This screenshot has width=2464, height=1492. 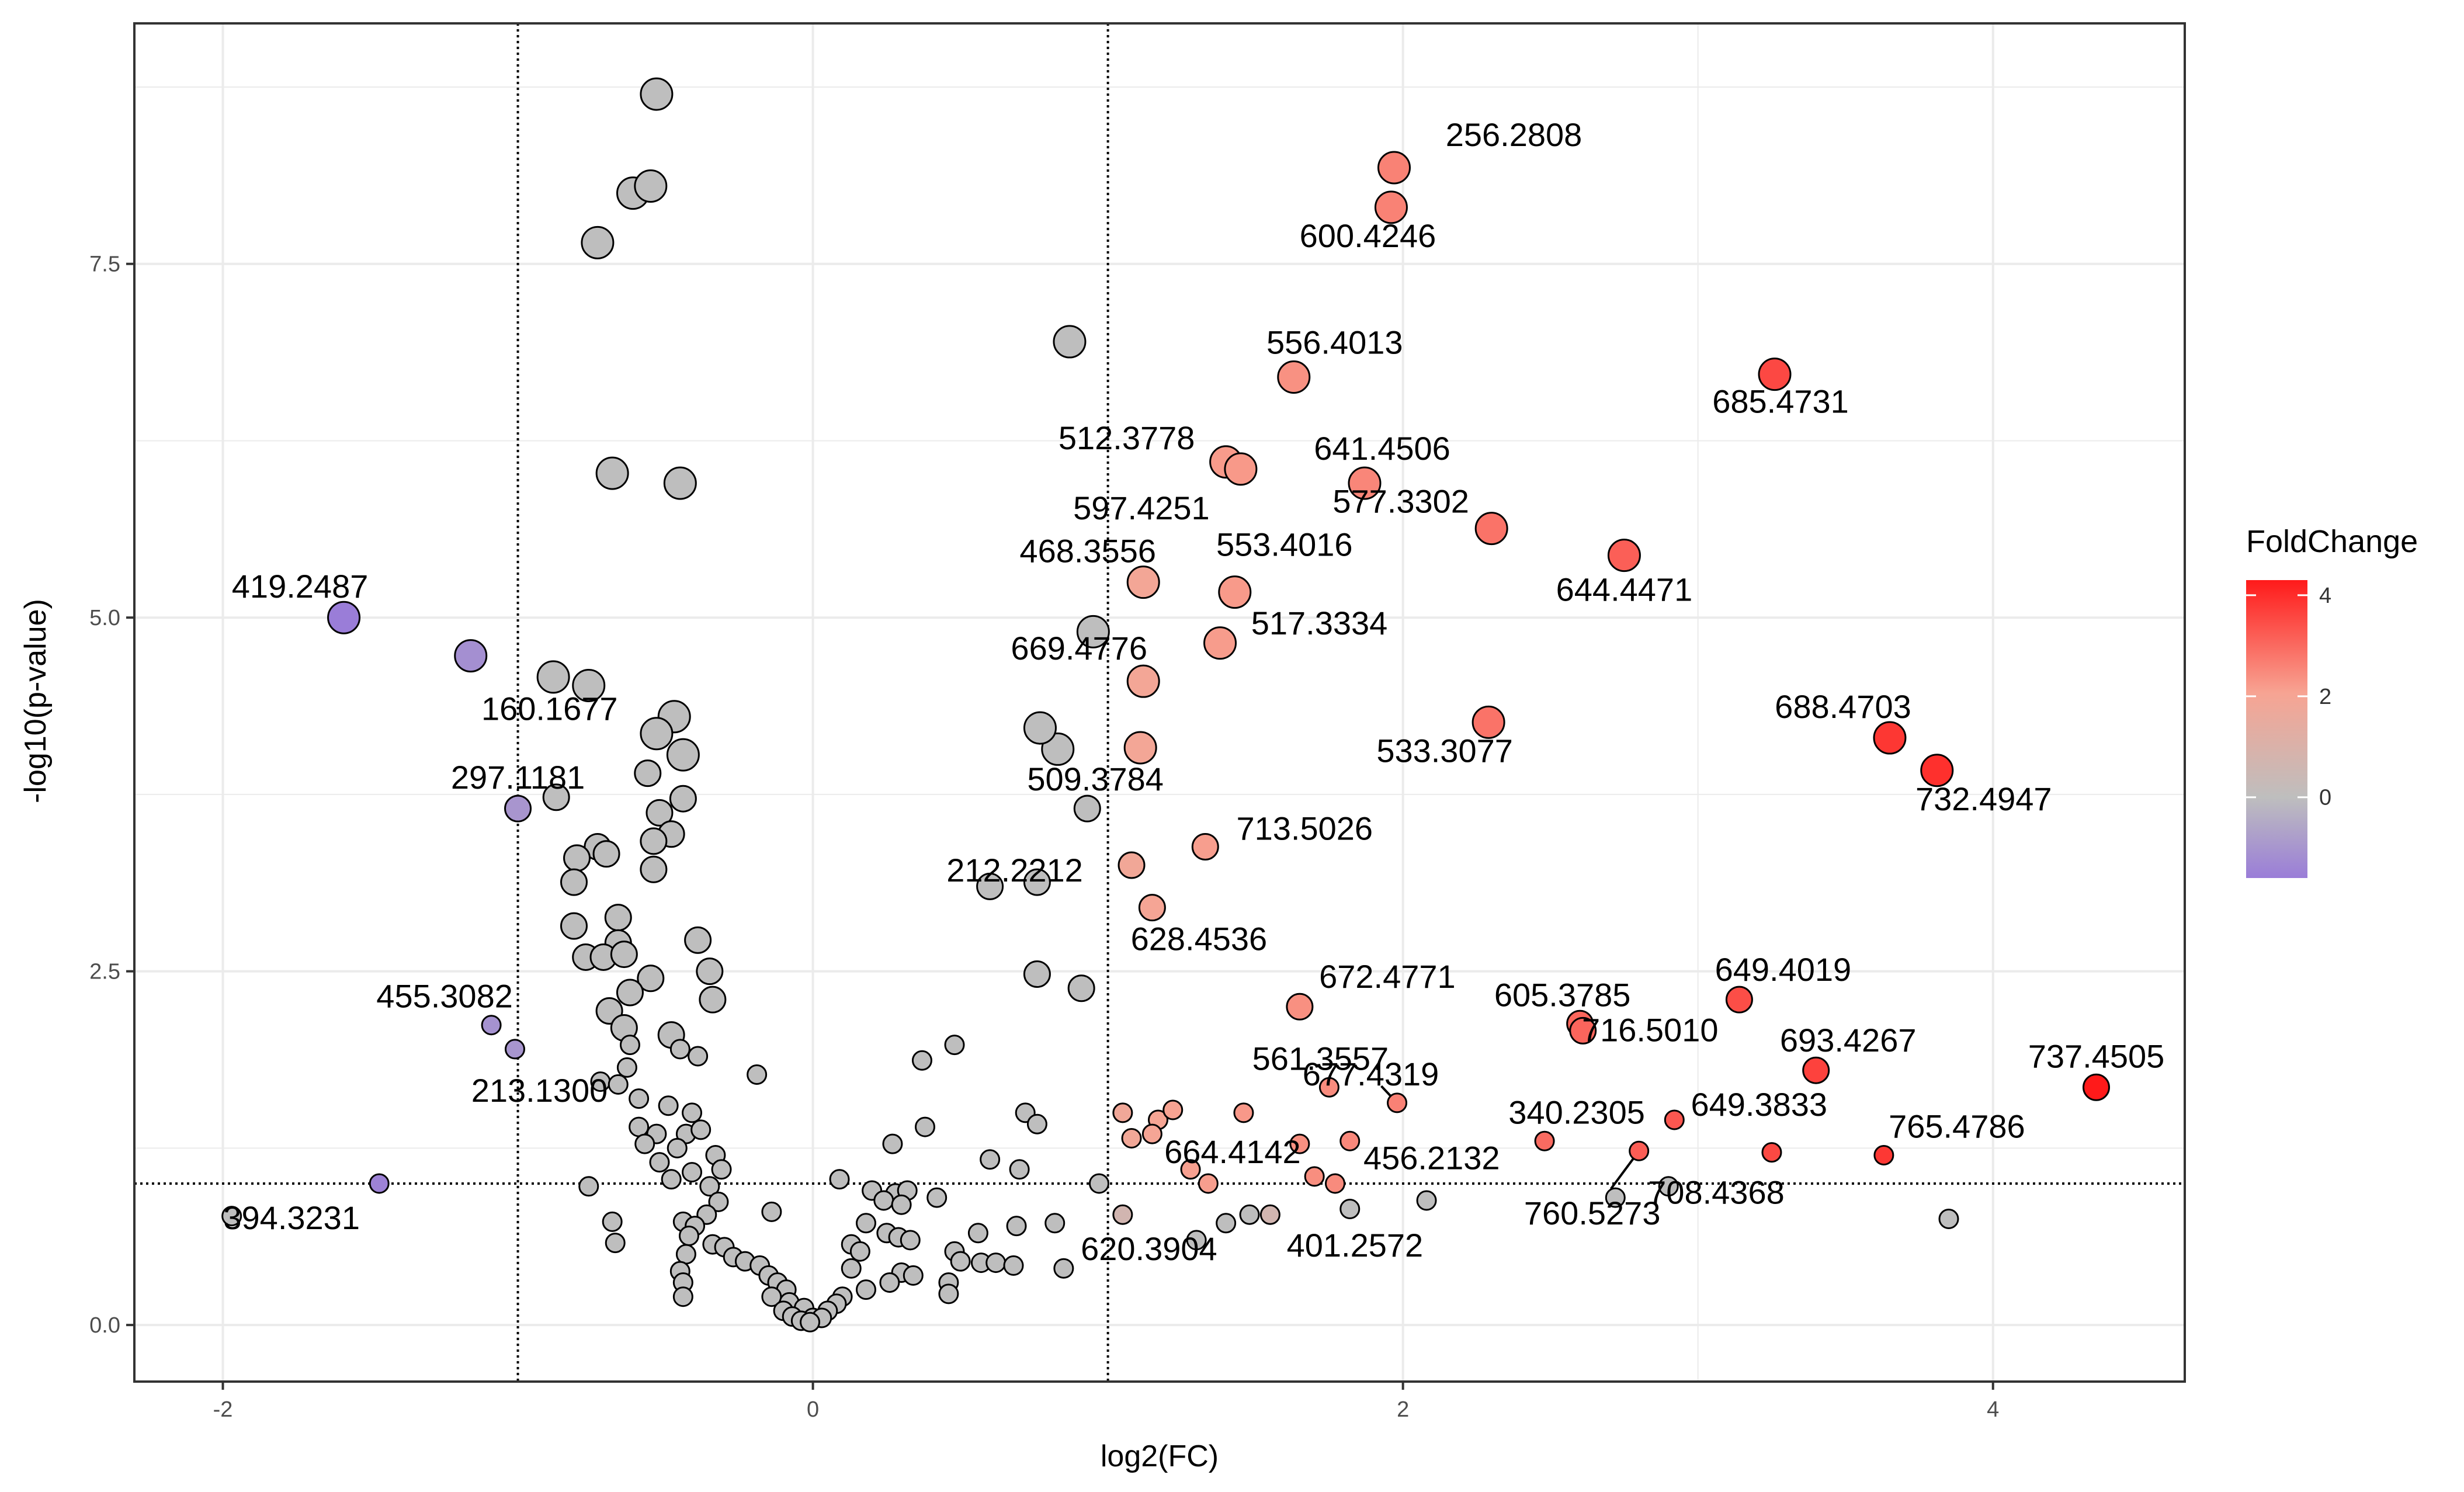 I want to click on y-tick-label: 7.5, so click(x=104, y=264).